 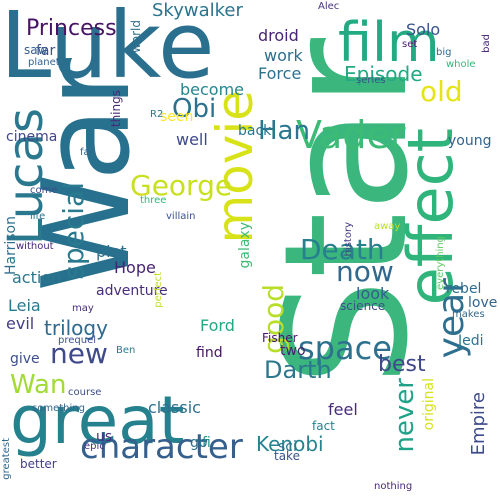 I want to click on cloud-word: away, so click(x=387, y=226).